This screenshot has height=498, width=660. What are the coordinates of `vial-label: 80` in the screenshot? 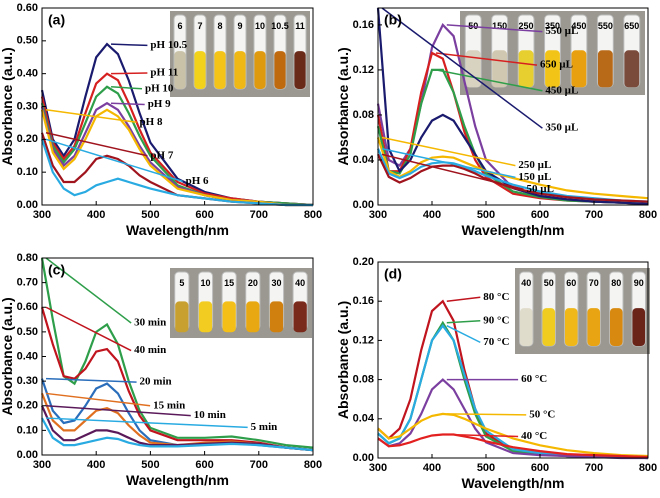 It's located at (616, 283).